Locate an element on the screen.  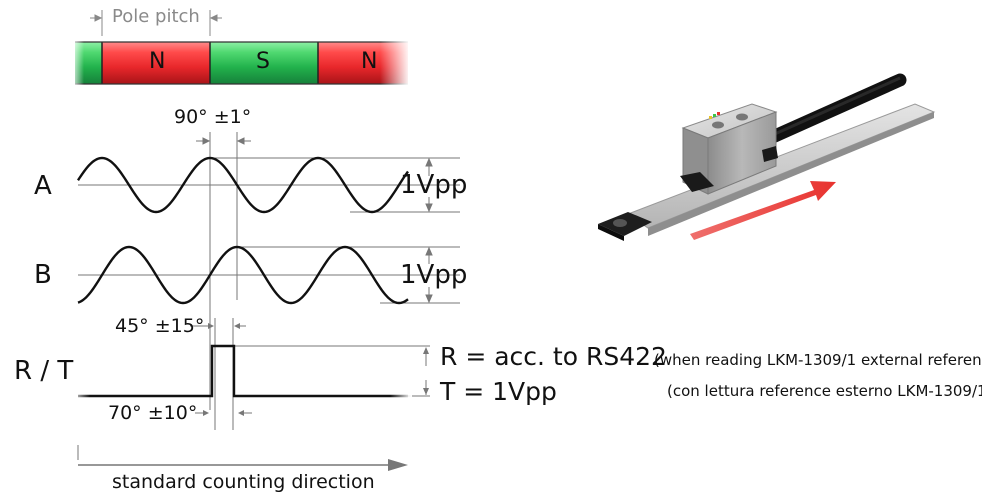
motion-direction-arrow is located at coordinates (763, 210).